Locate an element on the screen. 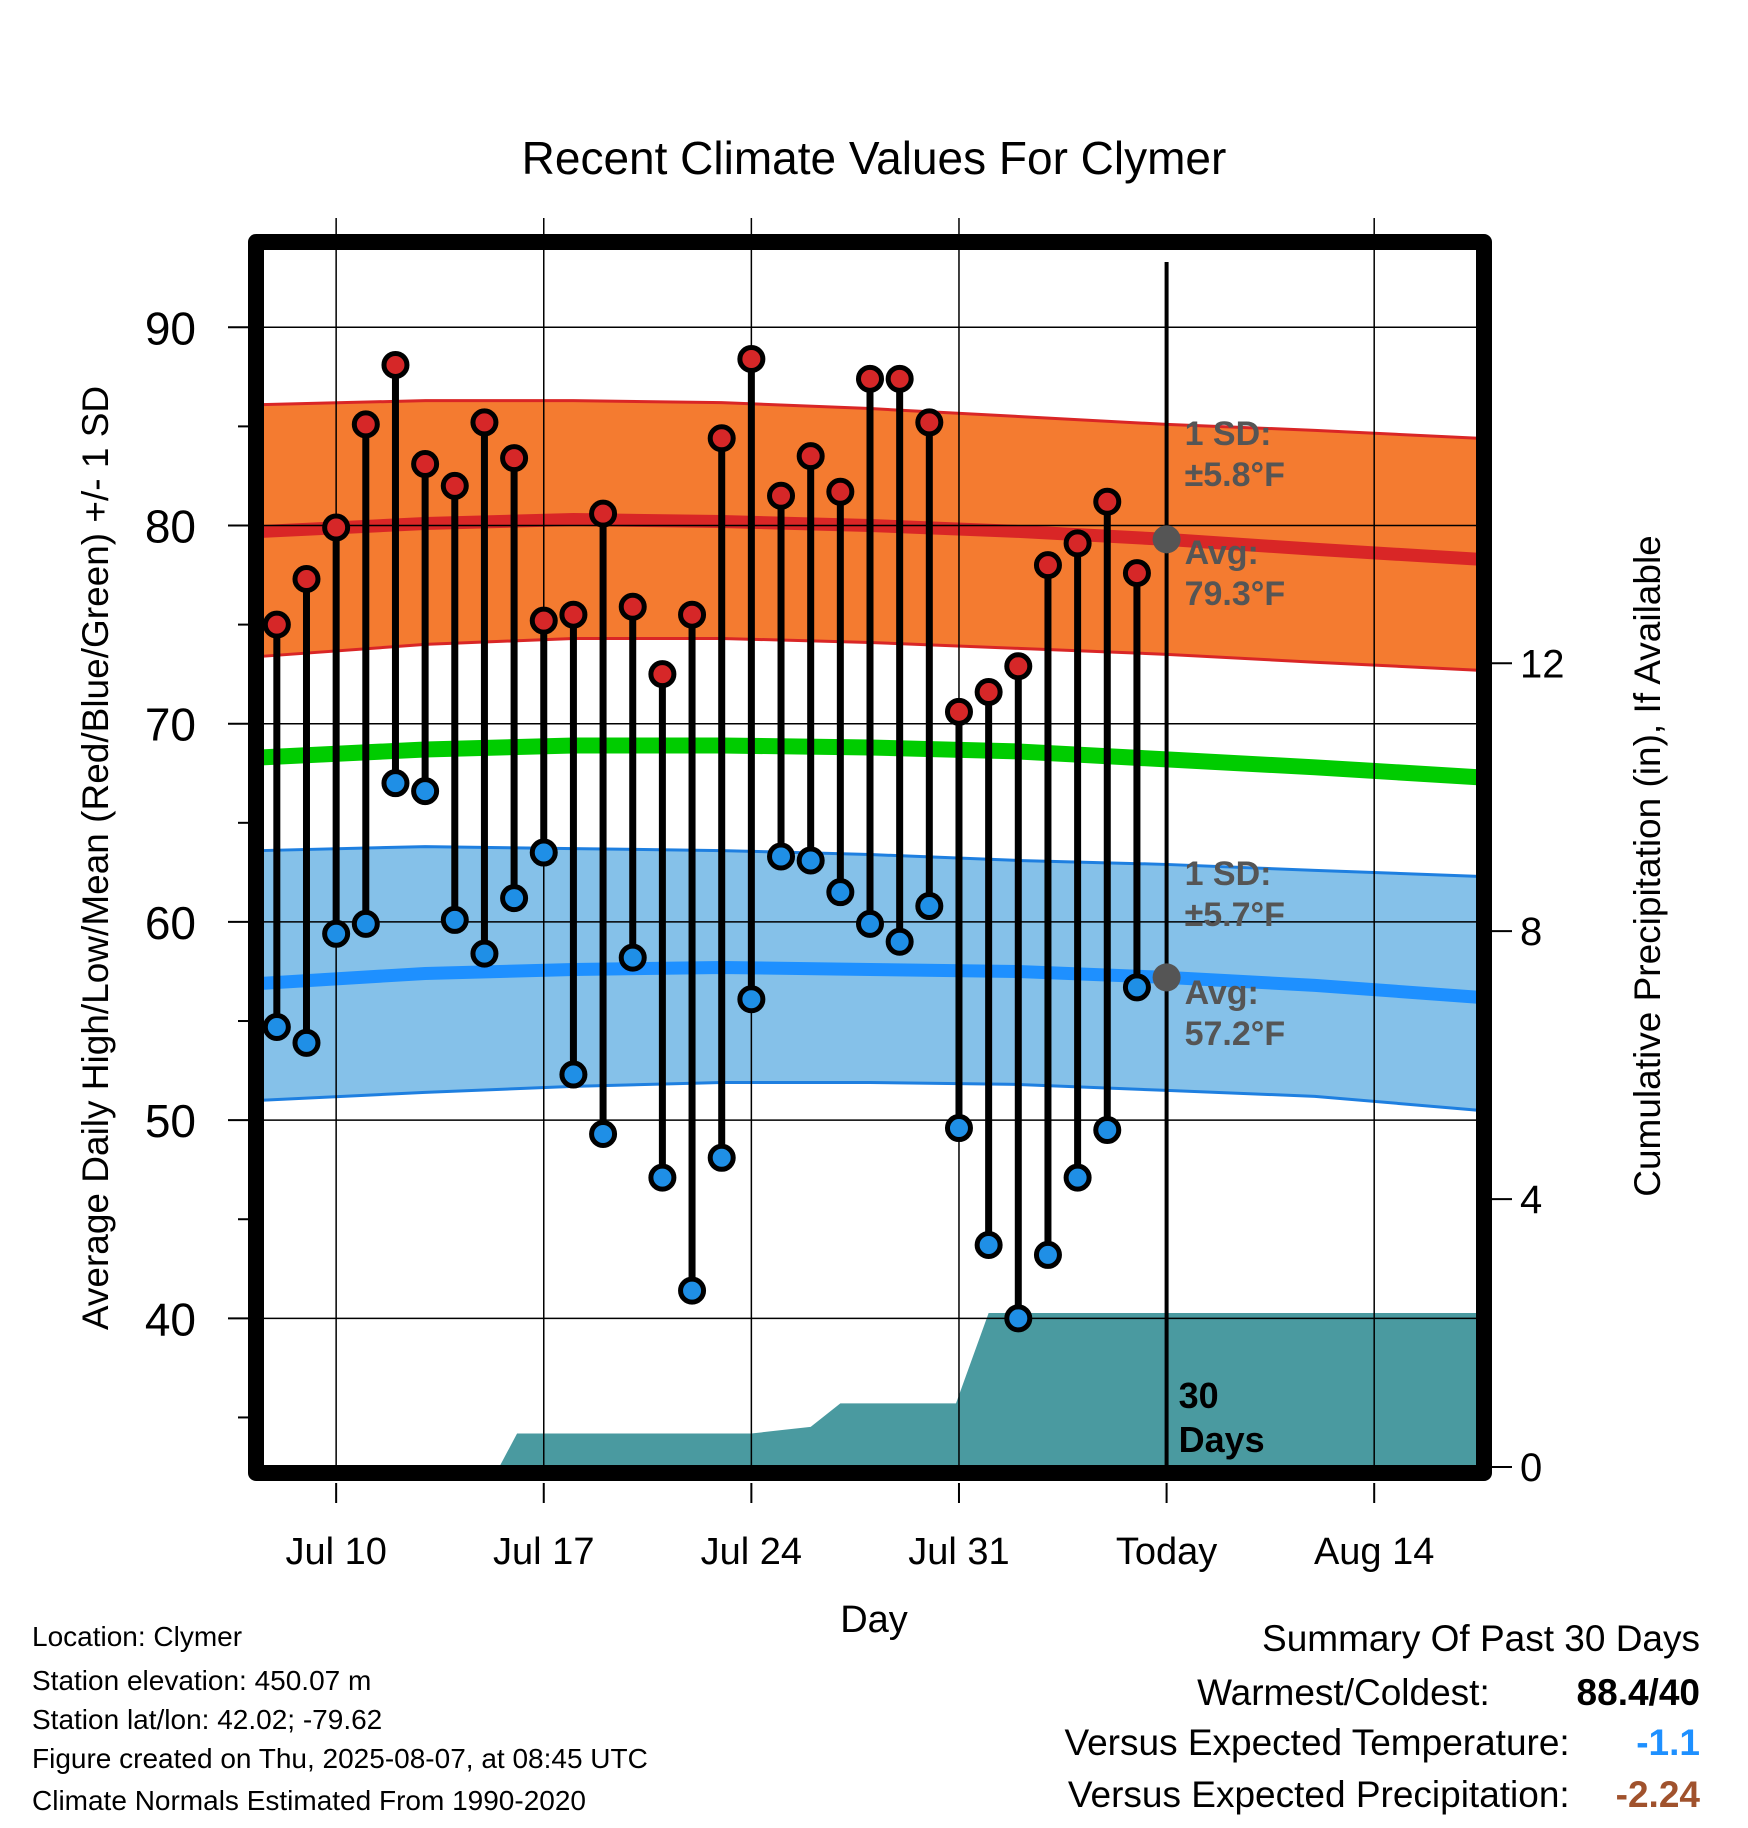 The image size is (1748, 1828). today-high-average-marker is located at coordinates (1166, 539).